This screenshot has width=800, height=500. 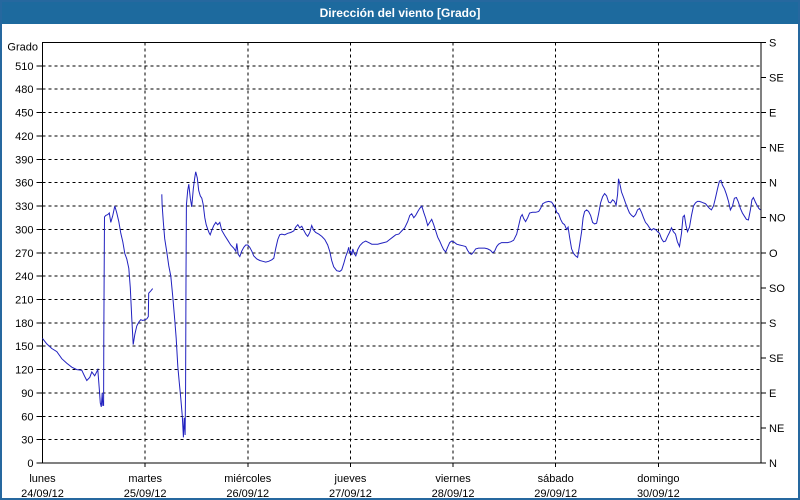 What do you see at coordinates (24, 300) in the screenshot?
I see `y-tick-label: 210` at bounding box center [24, 300].